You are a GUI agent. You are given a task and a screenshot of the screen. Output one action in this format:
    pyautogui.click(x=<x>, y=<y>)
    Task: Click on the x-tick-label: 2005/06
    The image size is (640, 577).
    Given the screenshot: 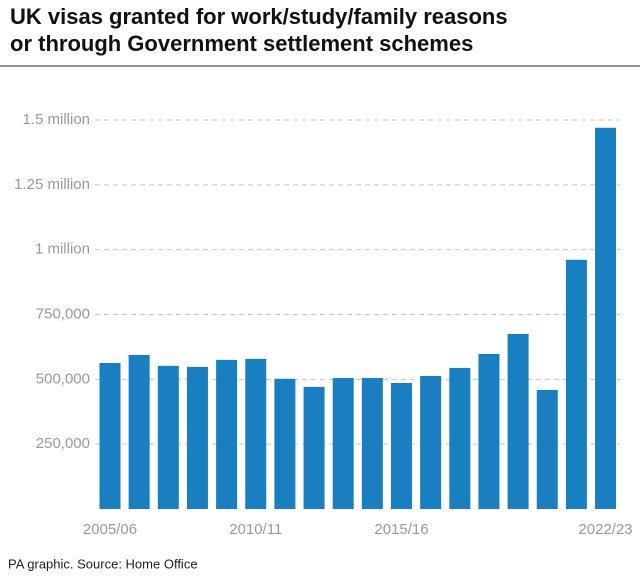 What is the action you would take?
    pyautogui.click(x=110, y=529)
    